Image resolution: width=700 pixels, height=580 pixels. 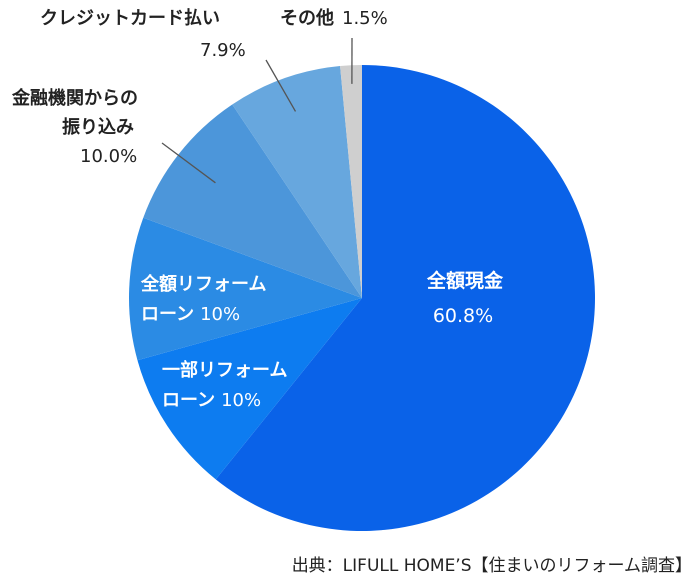 What do you see at coordinates (108, 156) in the screenshot?
I see `slice-value-bank-transfer: 10.0%` at bounding box center [108, 156].